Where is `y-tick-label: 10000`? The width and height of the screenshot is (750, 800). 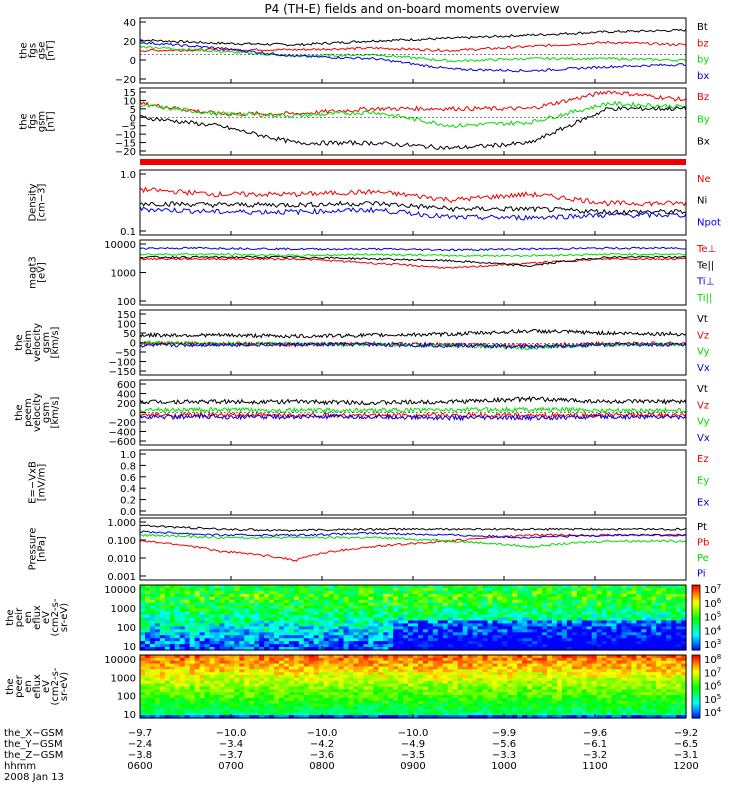
y-tick-label: 10000 is located at coordinates (120, 245).